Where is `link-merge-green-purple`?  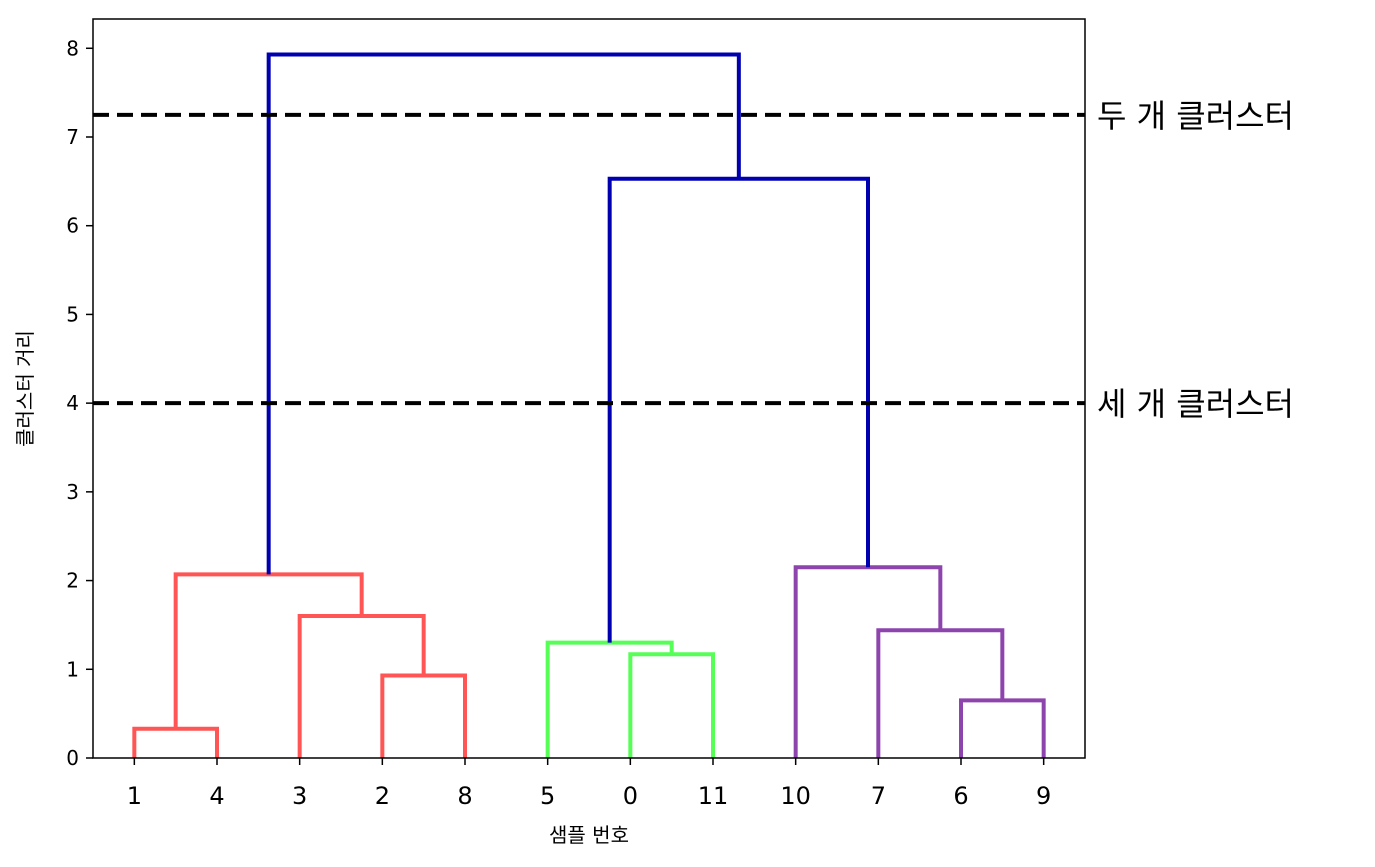
link-merge-green-purple is located at coordinates (738, 409).